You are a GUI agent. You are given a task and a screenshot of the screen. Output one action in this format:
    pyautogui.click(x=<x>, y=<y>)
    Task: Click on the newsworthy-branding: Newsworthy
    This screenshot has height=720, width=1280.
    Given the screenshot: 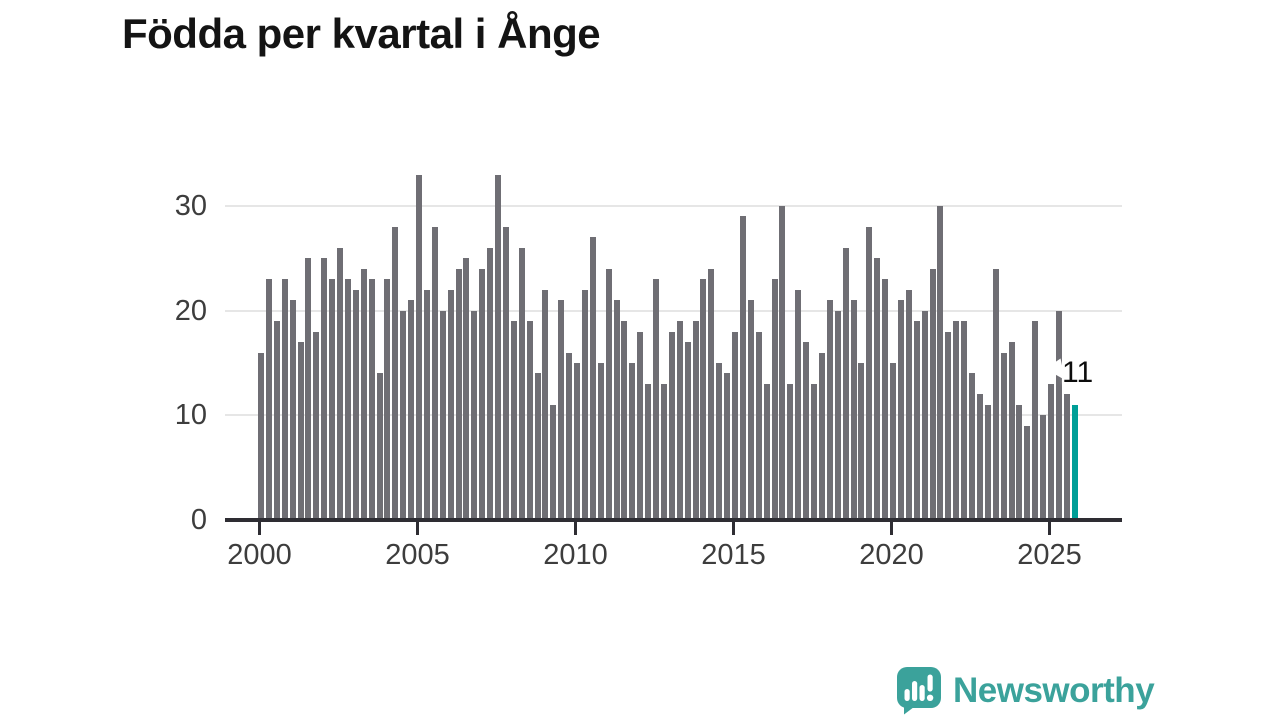 What is the action you would take?
    pyautogui.click(x=1025, y=690)
    